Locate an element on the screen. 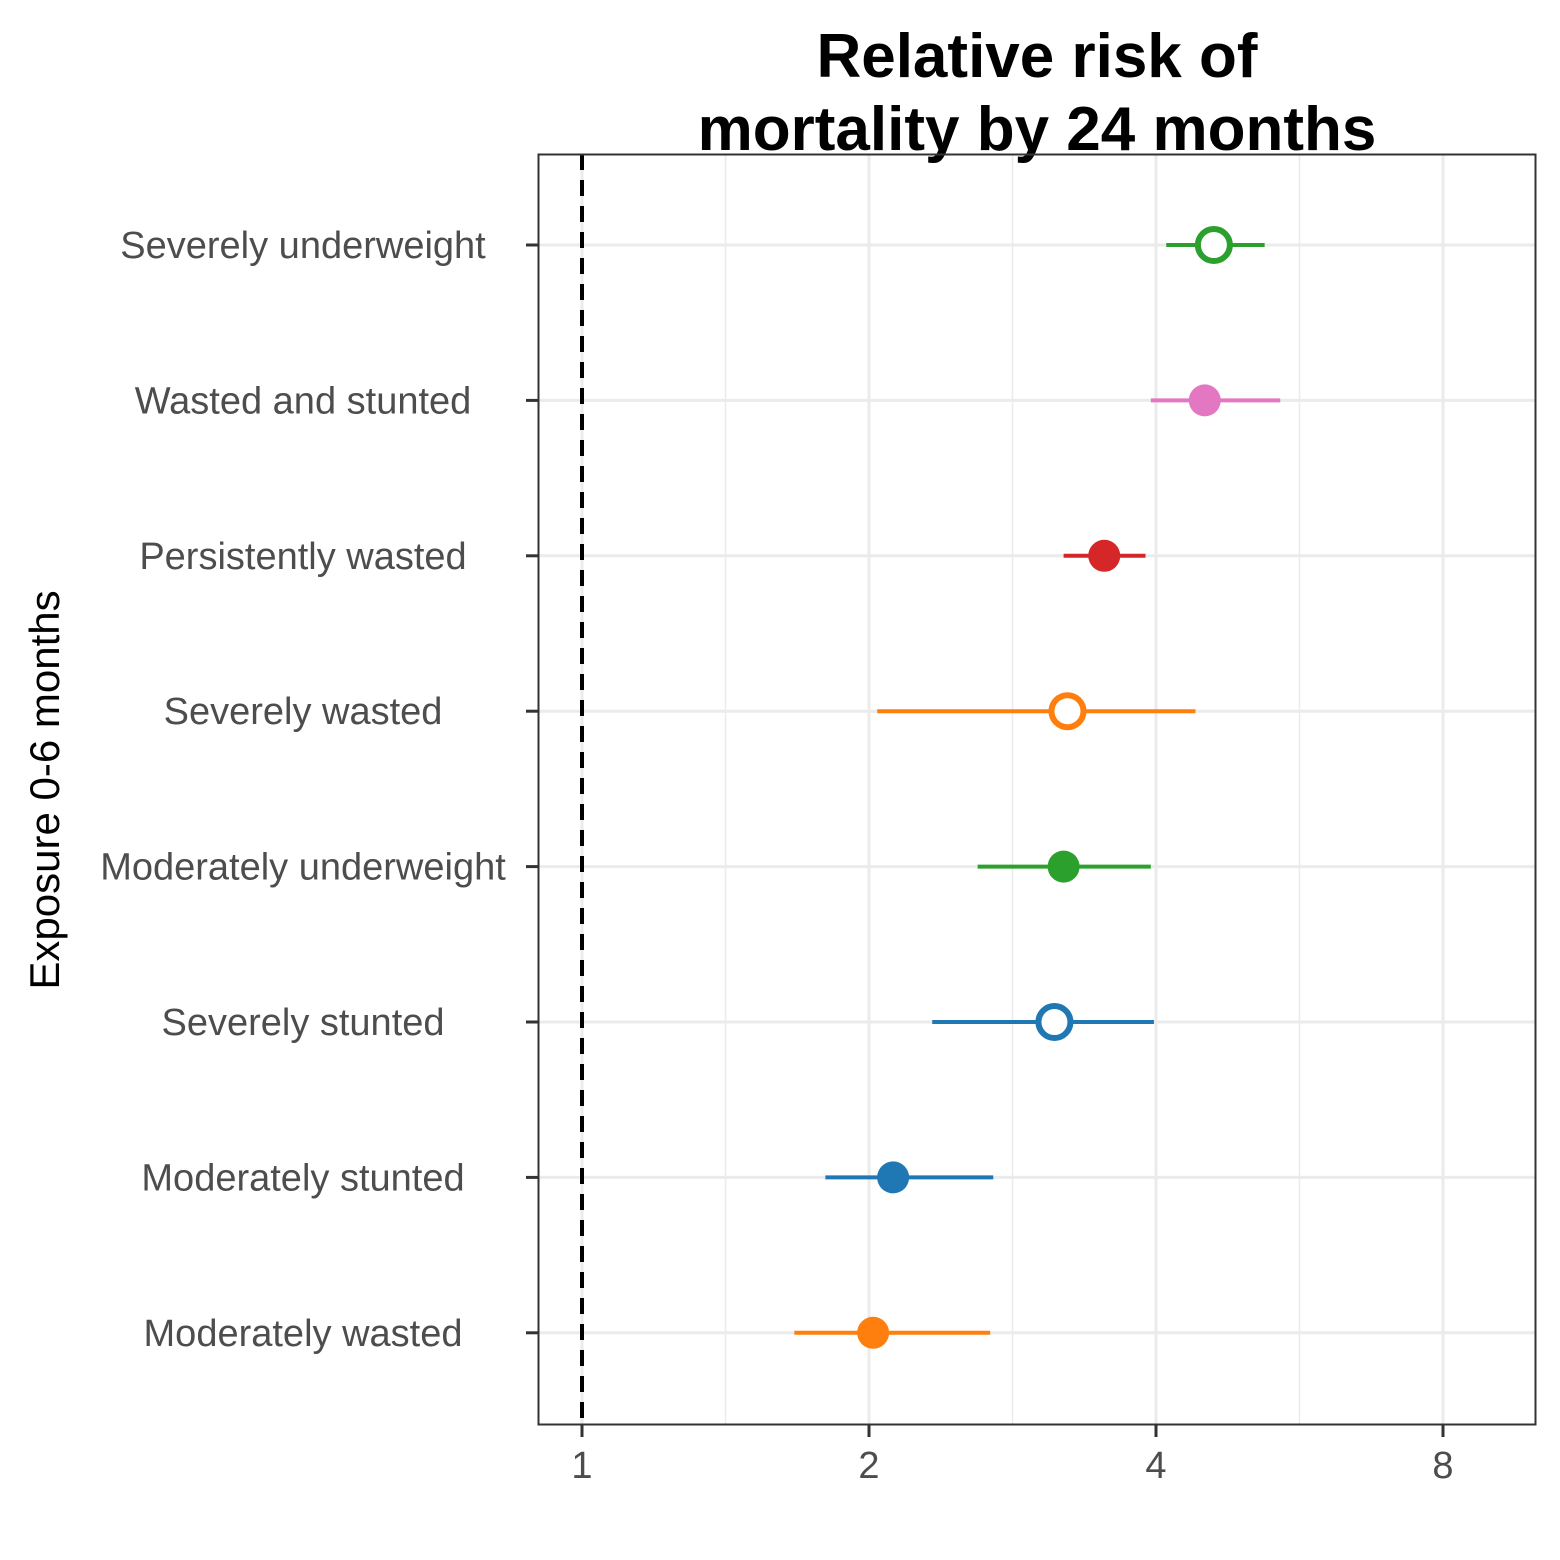  y-tick-label: Moderately underweight is located at coordinates (303, 868).